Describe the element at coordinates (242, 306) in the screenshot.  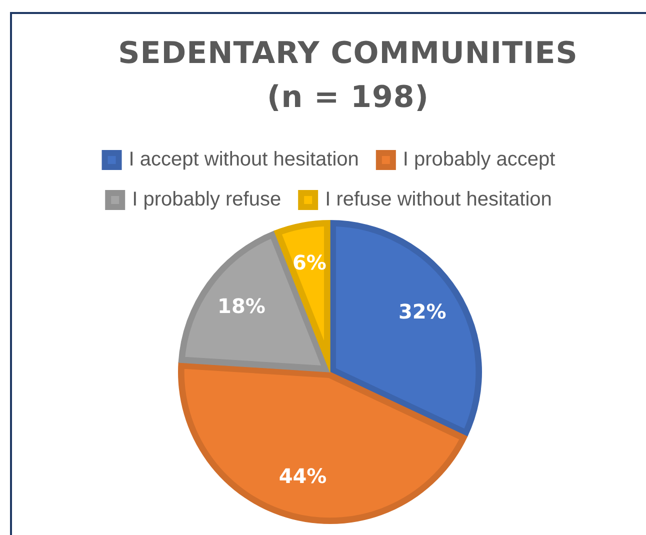
I see `data-label: 18%` at that location.